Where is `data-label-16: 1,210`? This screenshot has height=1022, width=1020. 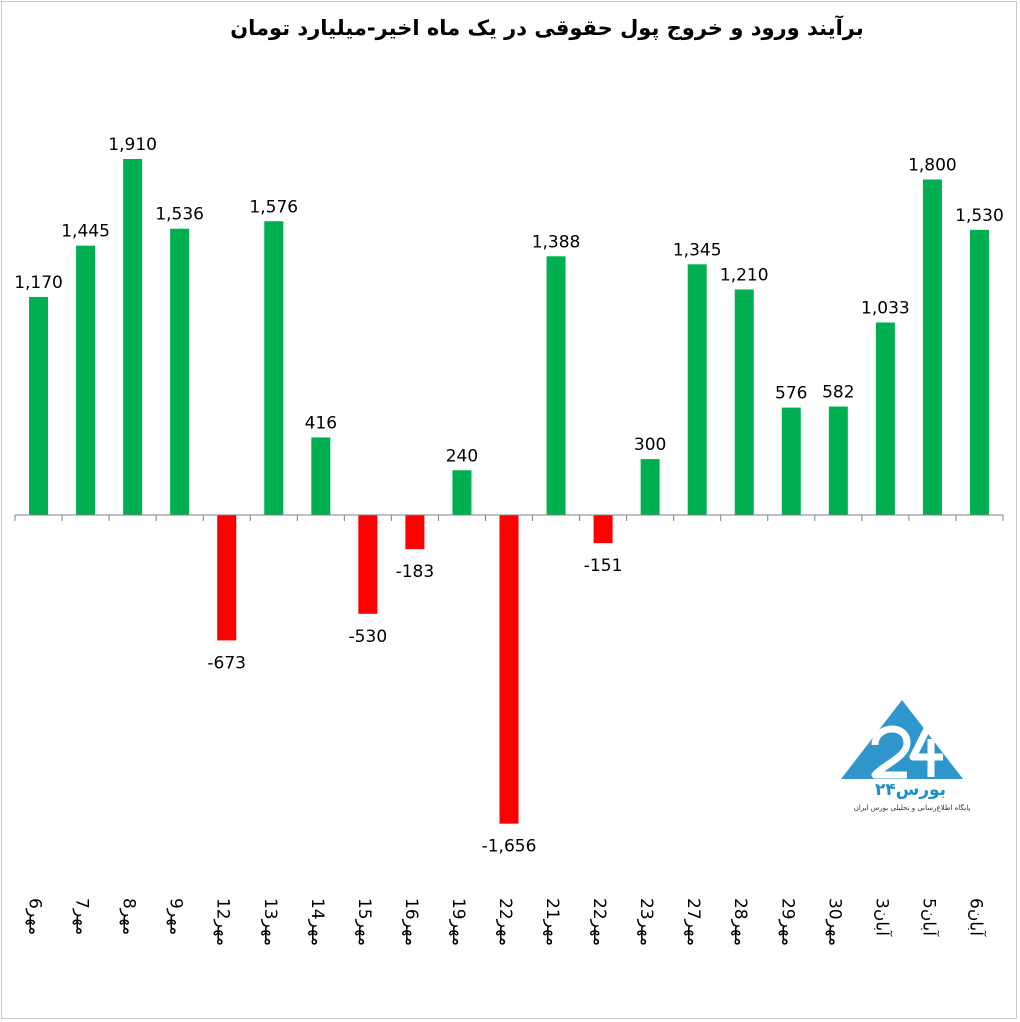 data-label-16: 1,210 is located at coordinates (744, 275).